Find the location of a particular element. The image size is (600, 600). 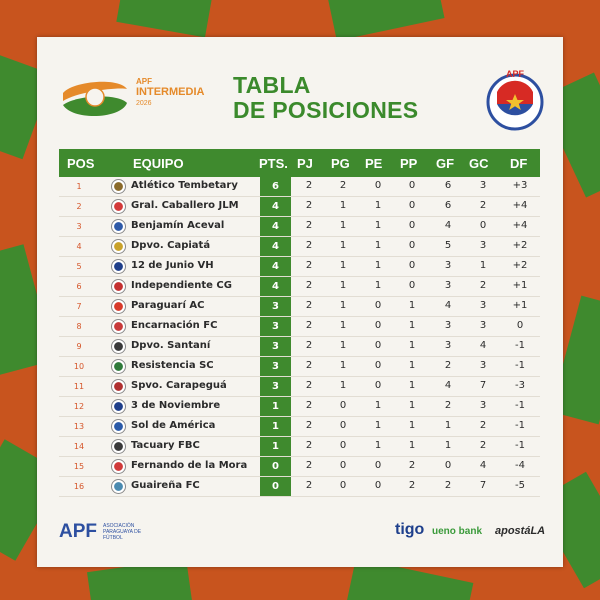

cell-team: Dpvo. Santaní is located at coordinates (171, 345).